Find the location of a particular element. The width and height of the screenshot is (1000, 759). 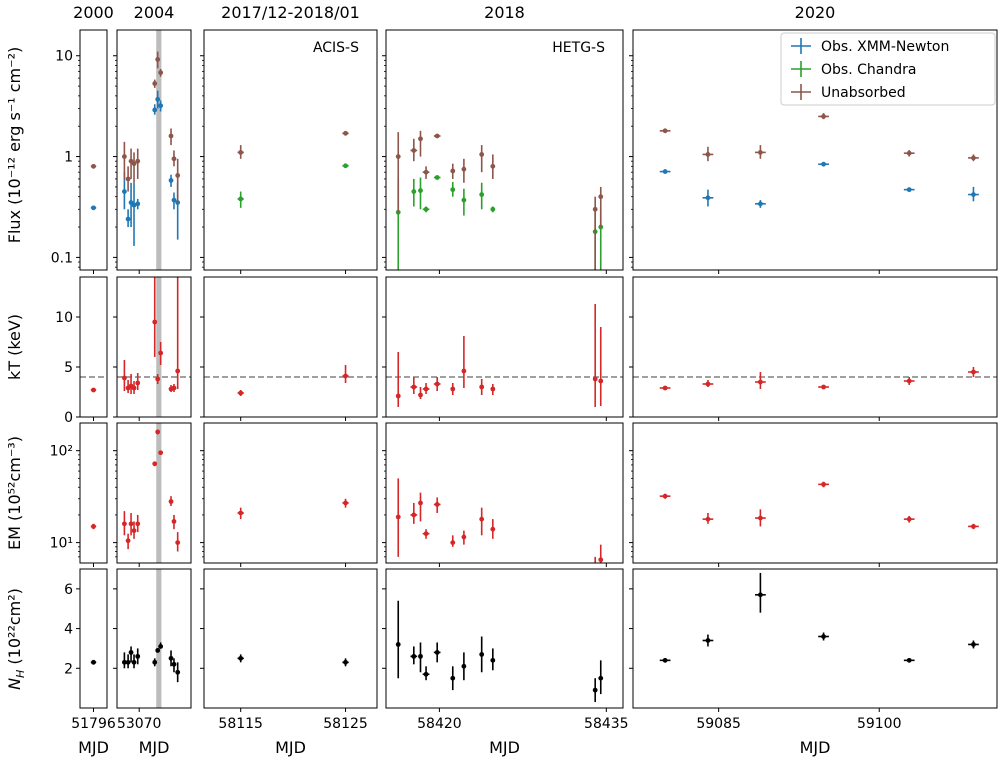

y-axis-label-nh: NH (10²²cm²) is located at coordinates (16, 639).